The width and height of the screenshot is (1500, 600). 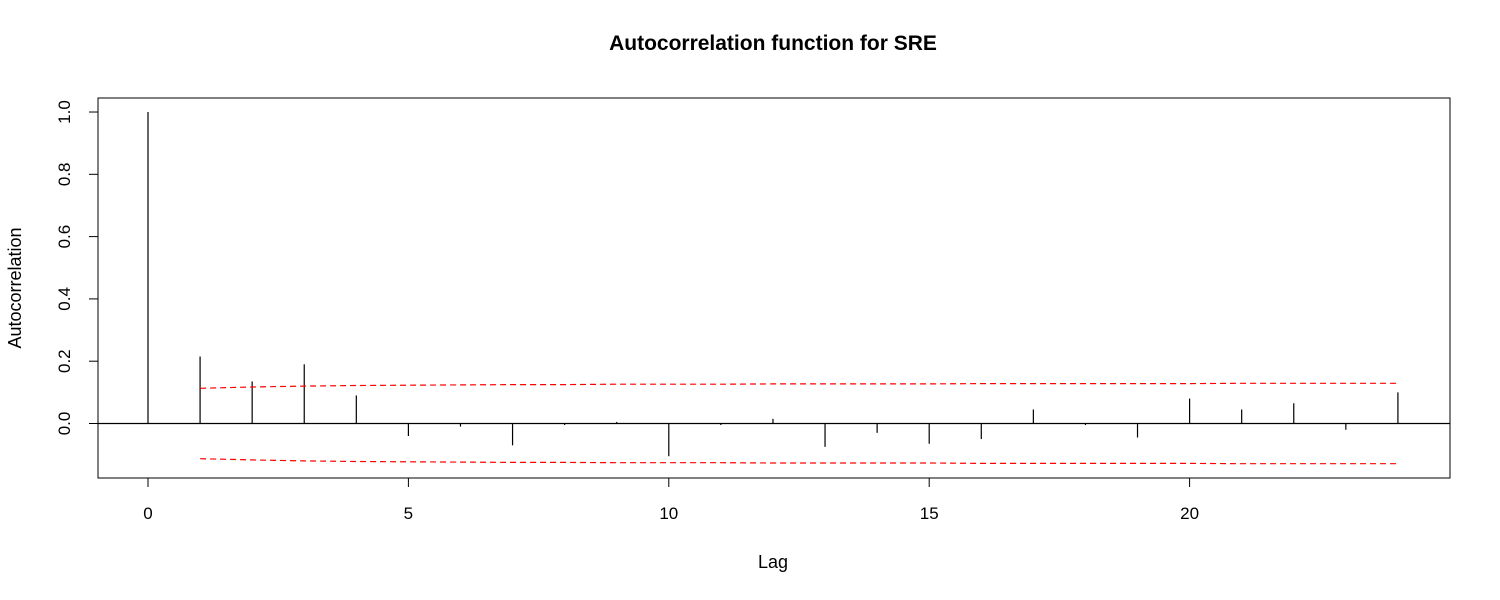 What do you see at coordinates (773, 43) in the screenshot?
I see `chart-title: Autocorrelation function for SRE` at bounding box center [773, 43].